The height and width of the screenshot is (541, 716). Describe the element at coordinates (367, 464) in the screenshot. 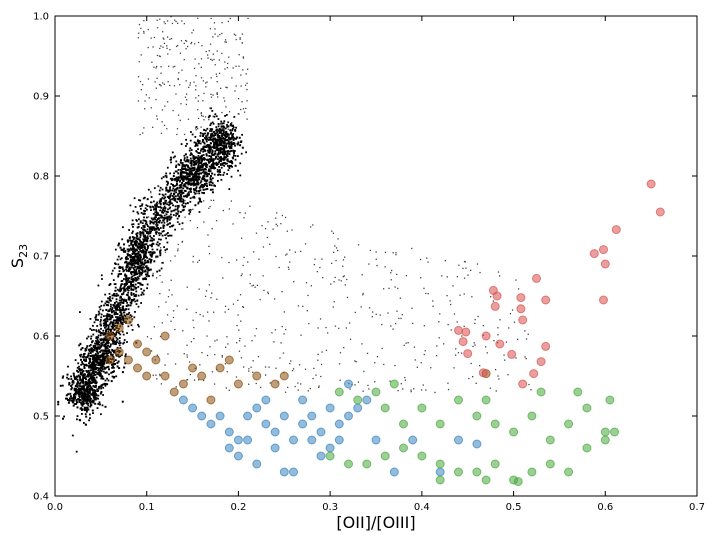

I see `green-point` at that location.